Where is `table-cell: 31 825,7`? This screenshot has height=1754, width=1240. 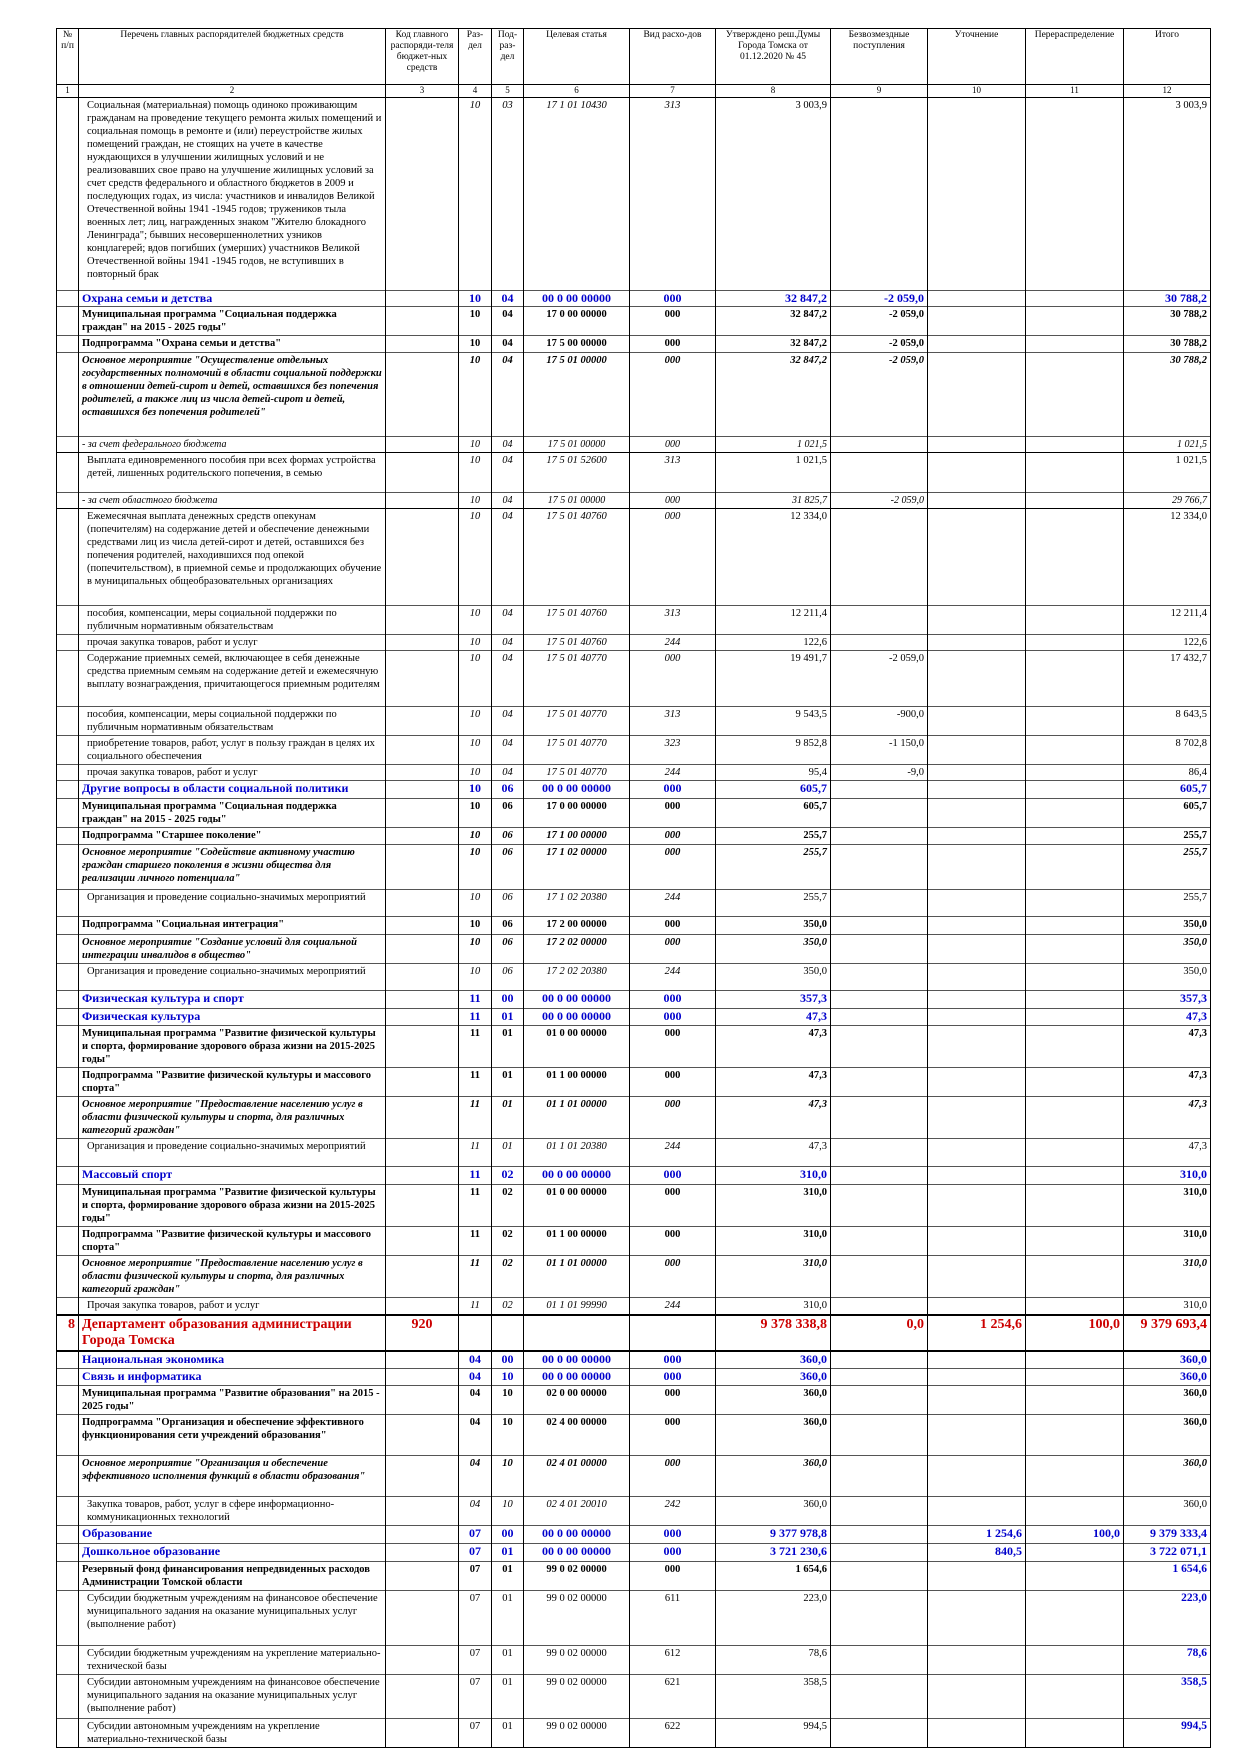 table-cell: 31 825,7 is located at coordinates (773, 500).